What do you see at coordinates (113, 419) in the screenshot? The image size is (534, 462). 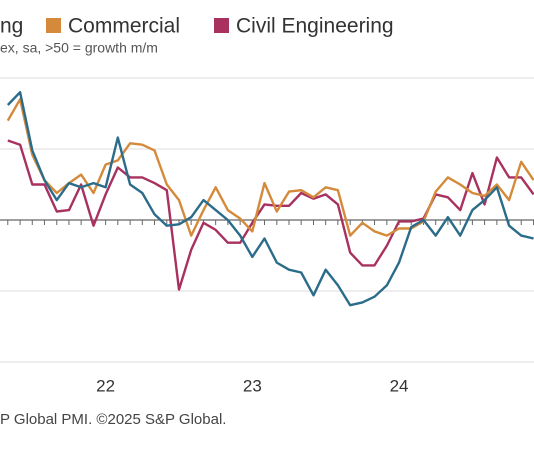 I see `source-note: P Global PMI. ©2025 S&P Global.` at bounding box center [113, 419].